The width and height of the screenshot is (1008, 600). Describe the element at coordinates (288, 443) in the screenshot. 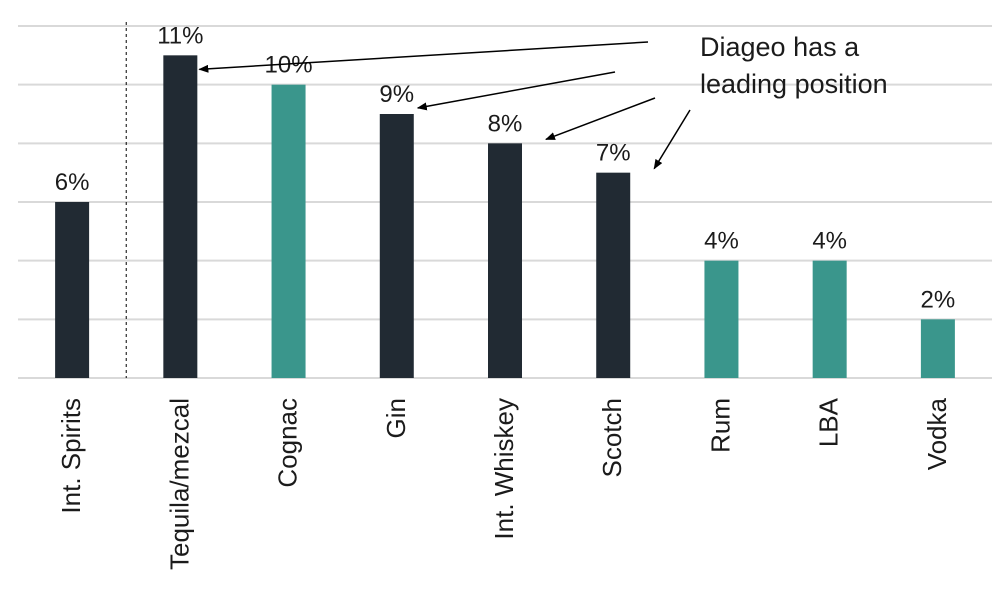

I see `x-tick-label: Cognac` at that location.